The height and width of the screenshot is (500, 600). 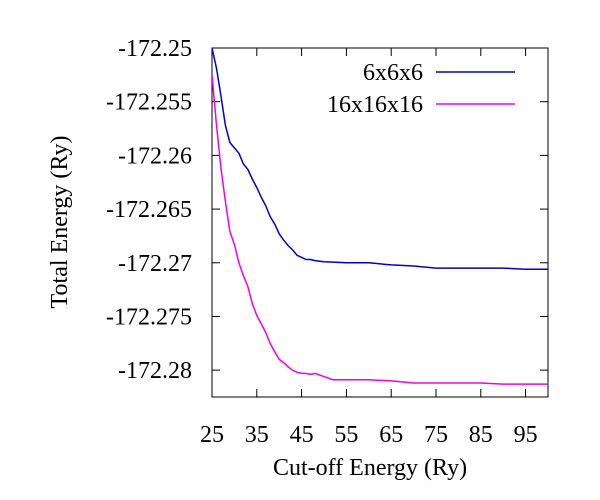 What do you see at coordinates (155, 156) in the screenshot?
I see `y-tick-label: -172.26` at bounding box center [155, 156].